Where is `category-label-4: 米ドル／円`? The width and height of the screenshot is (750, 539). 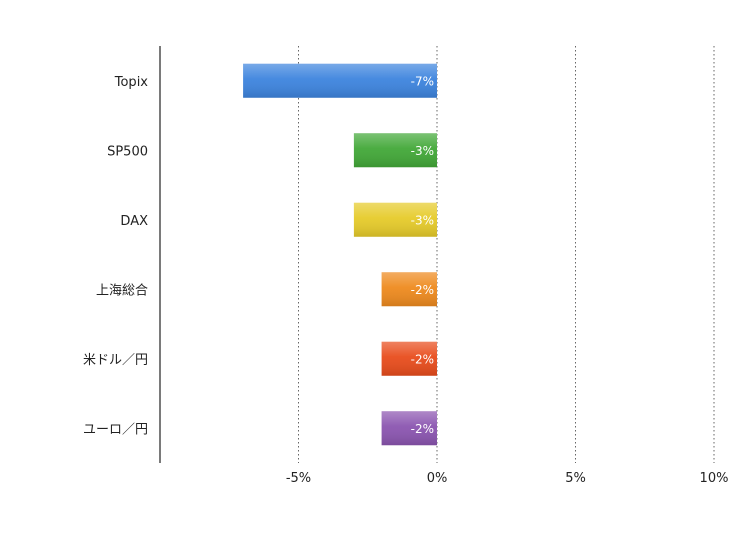 category-label-4: 米ドル／円 is located at coordinates (115, 360).